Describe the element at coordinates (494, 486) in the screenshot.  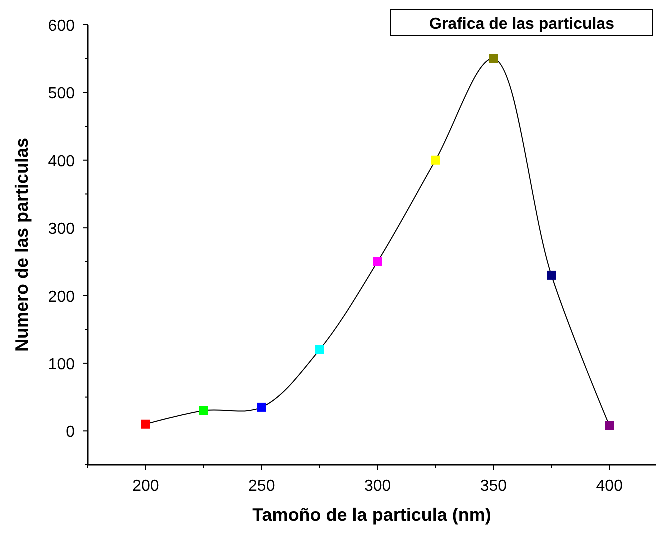
I see `x-tick-label: 350` at that location.